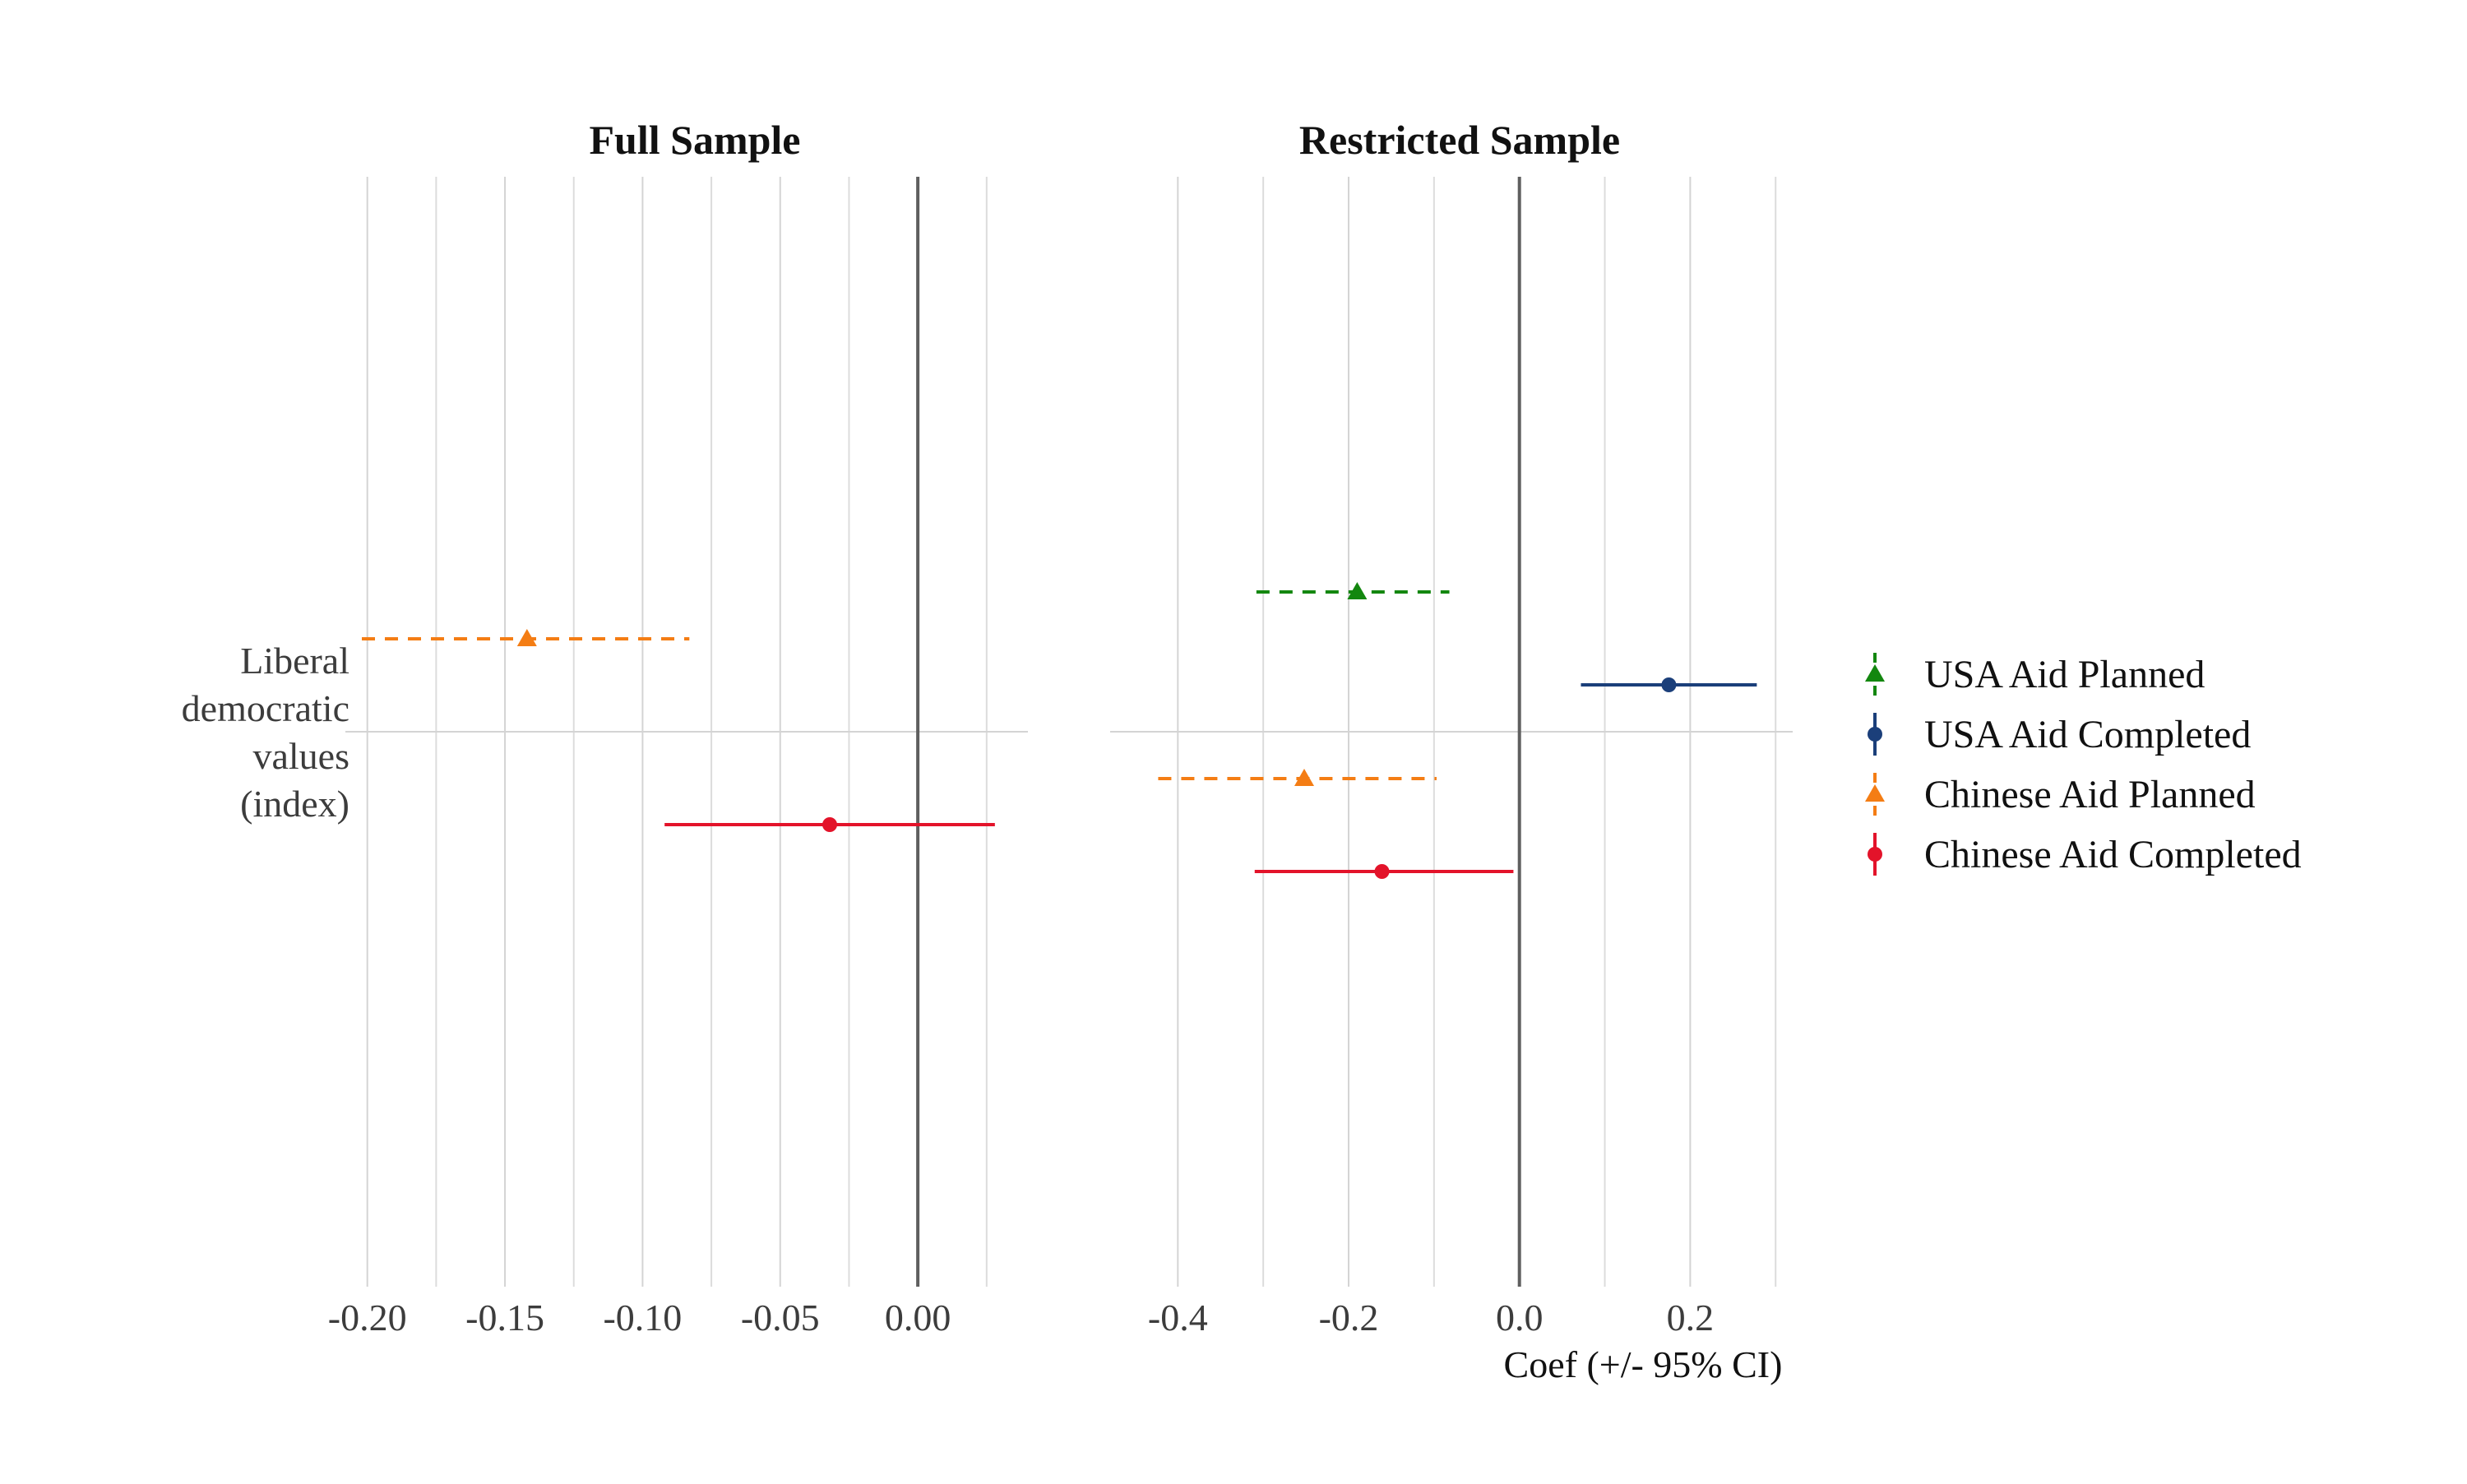  What do you see at coordinates (300, 756) in the screenshot?
I see `y-category-label-line: values` at bounding box center [300, 756].